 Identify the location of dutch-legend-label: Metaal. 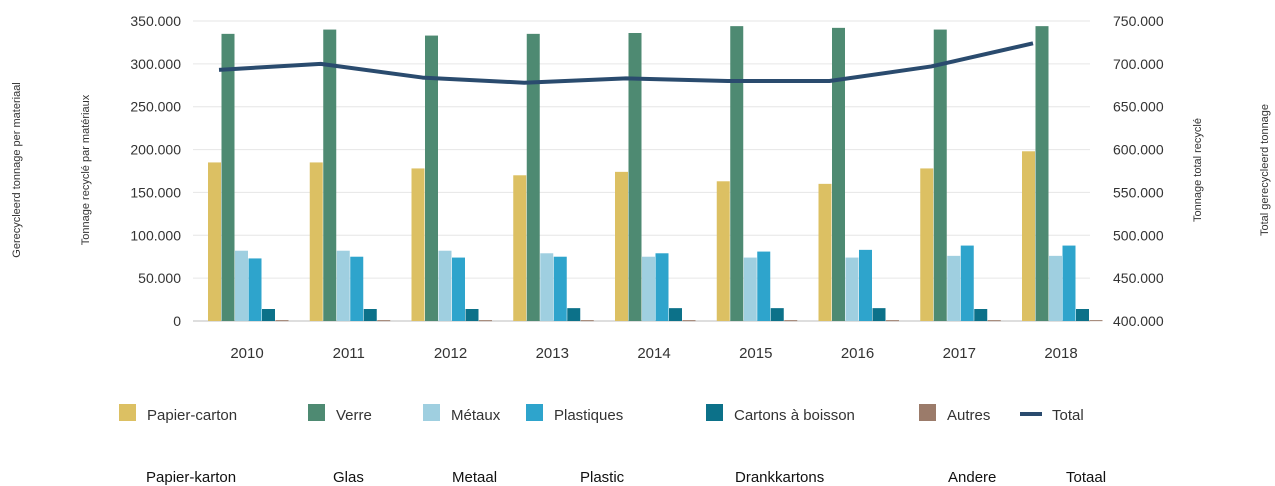
(474, 477).